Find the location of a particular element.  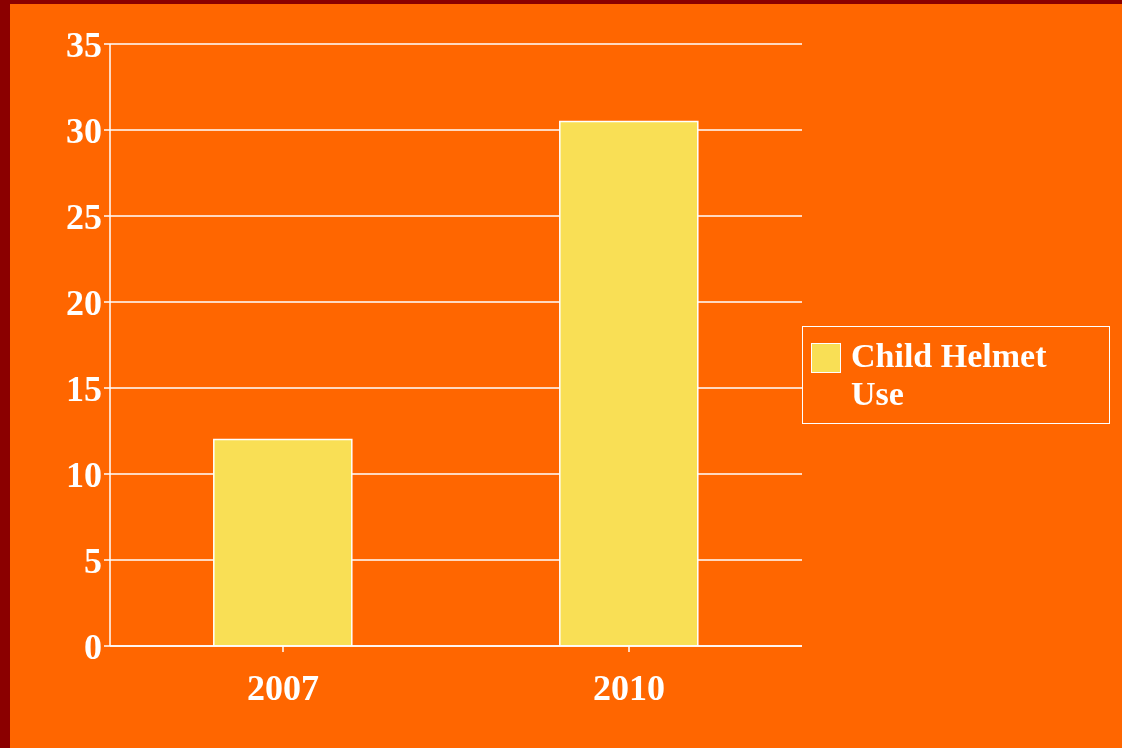

legend-label: Child Helmet Use is located at coordinates (949, 375).